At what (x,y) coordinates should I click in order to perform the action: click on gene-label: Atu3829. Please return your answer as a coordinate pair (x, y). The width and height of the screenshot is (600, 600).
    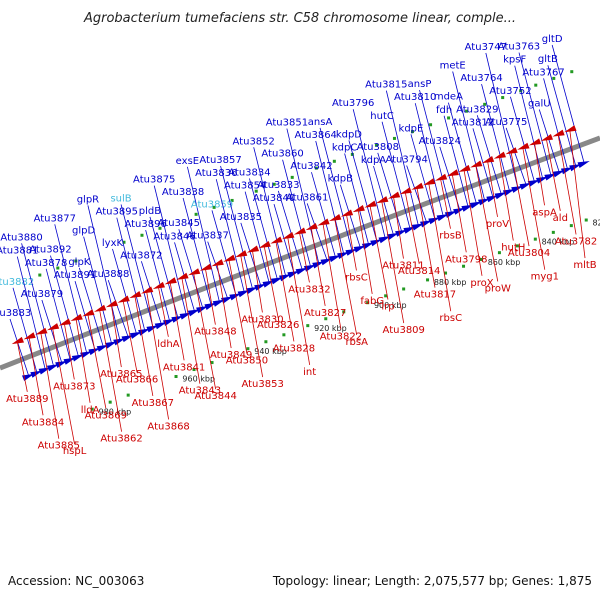
    Looking at the image, I should click on (477, 109).